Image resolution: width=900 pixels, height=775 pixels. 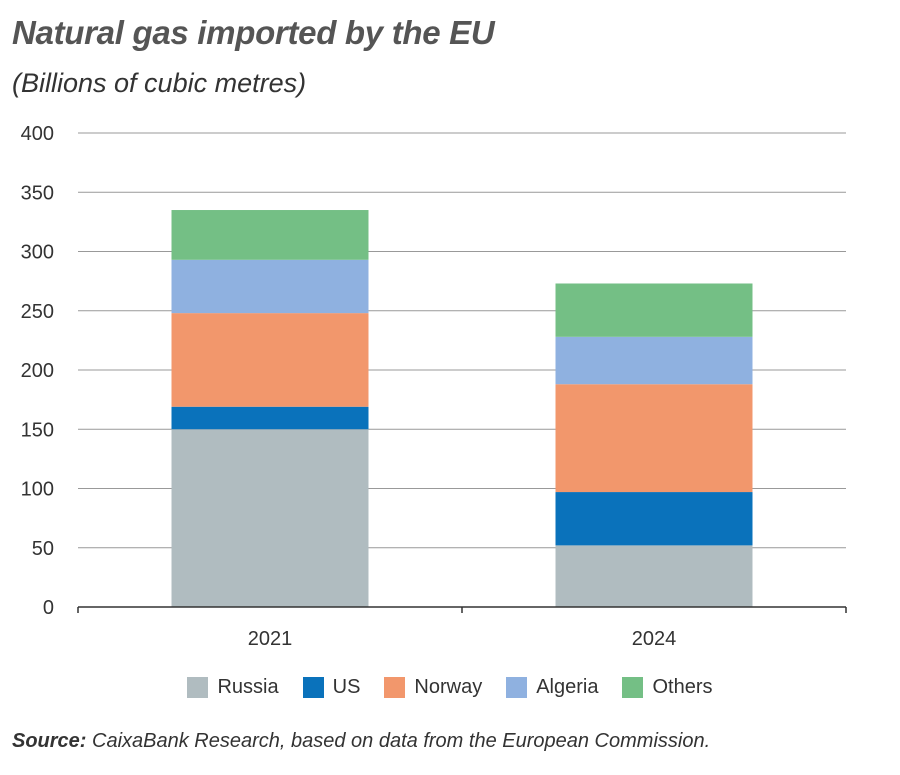 What do you see at coordinates (270, 639) in the screenshot?
I see `x-category-label: 2021` at bounding box center [270, 639].